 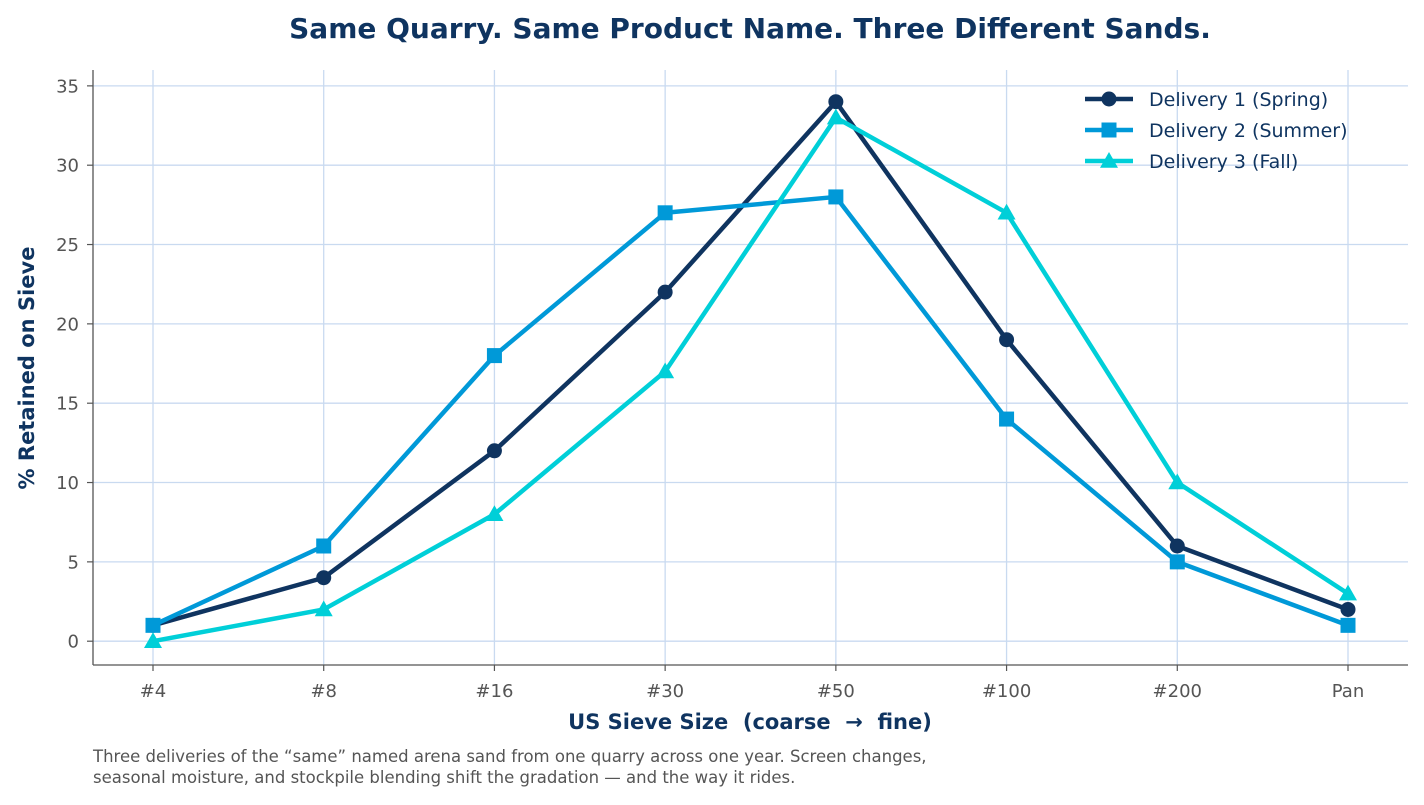 I want to click on y-tick-label: 0, so click(x=73, y=642).